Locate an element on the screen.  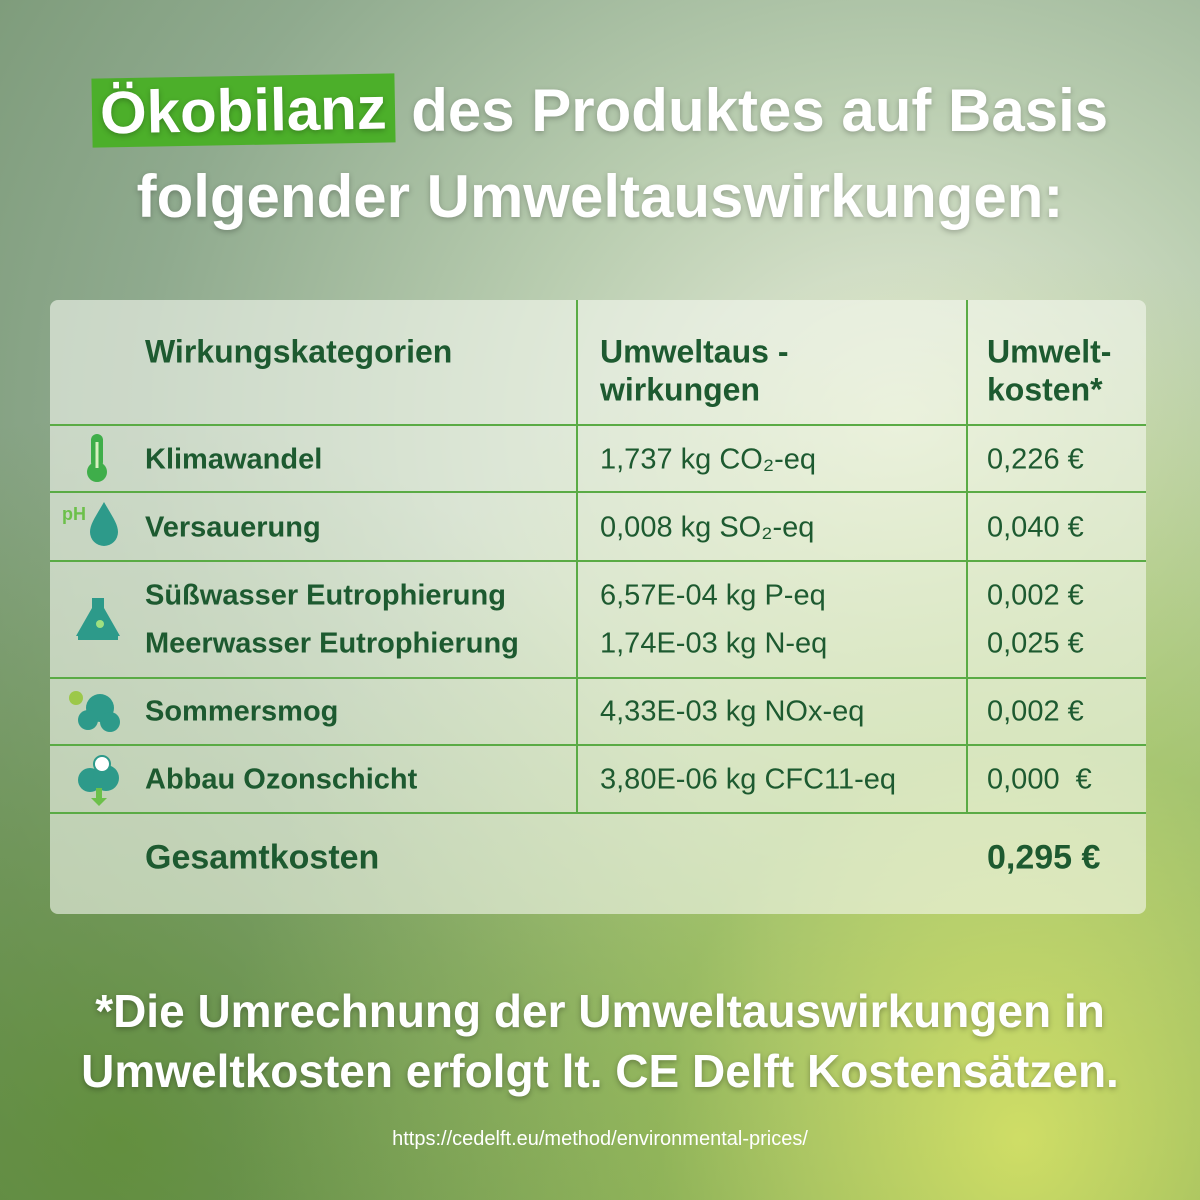
cost: 0,040 € is located at coordinates (1035, 527).